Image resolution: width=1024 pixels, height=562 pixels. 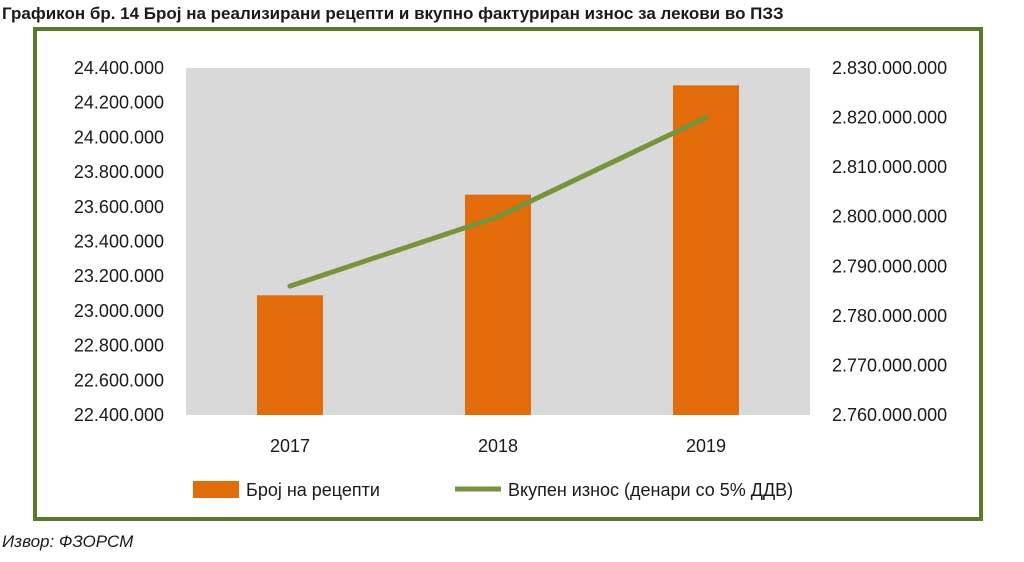 What do you see at coordinates (889, 266) in the screenshot?
I see `right-tick-label: 2.790.000.000` at bounding box center [889, 266].